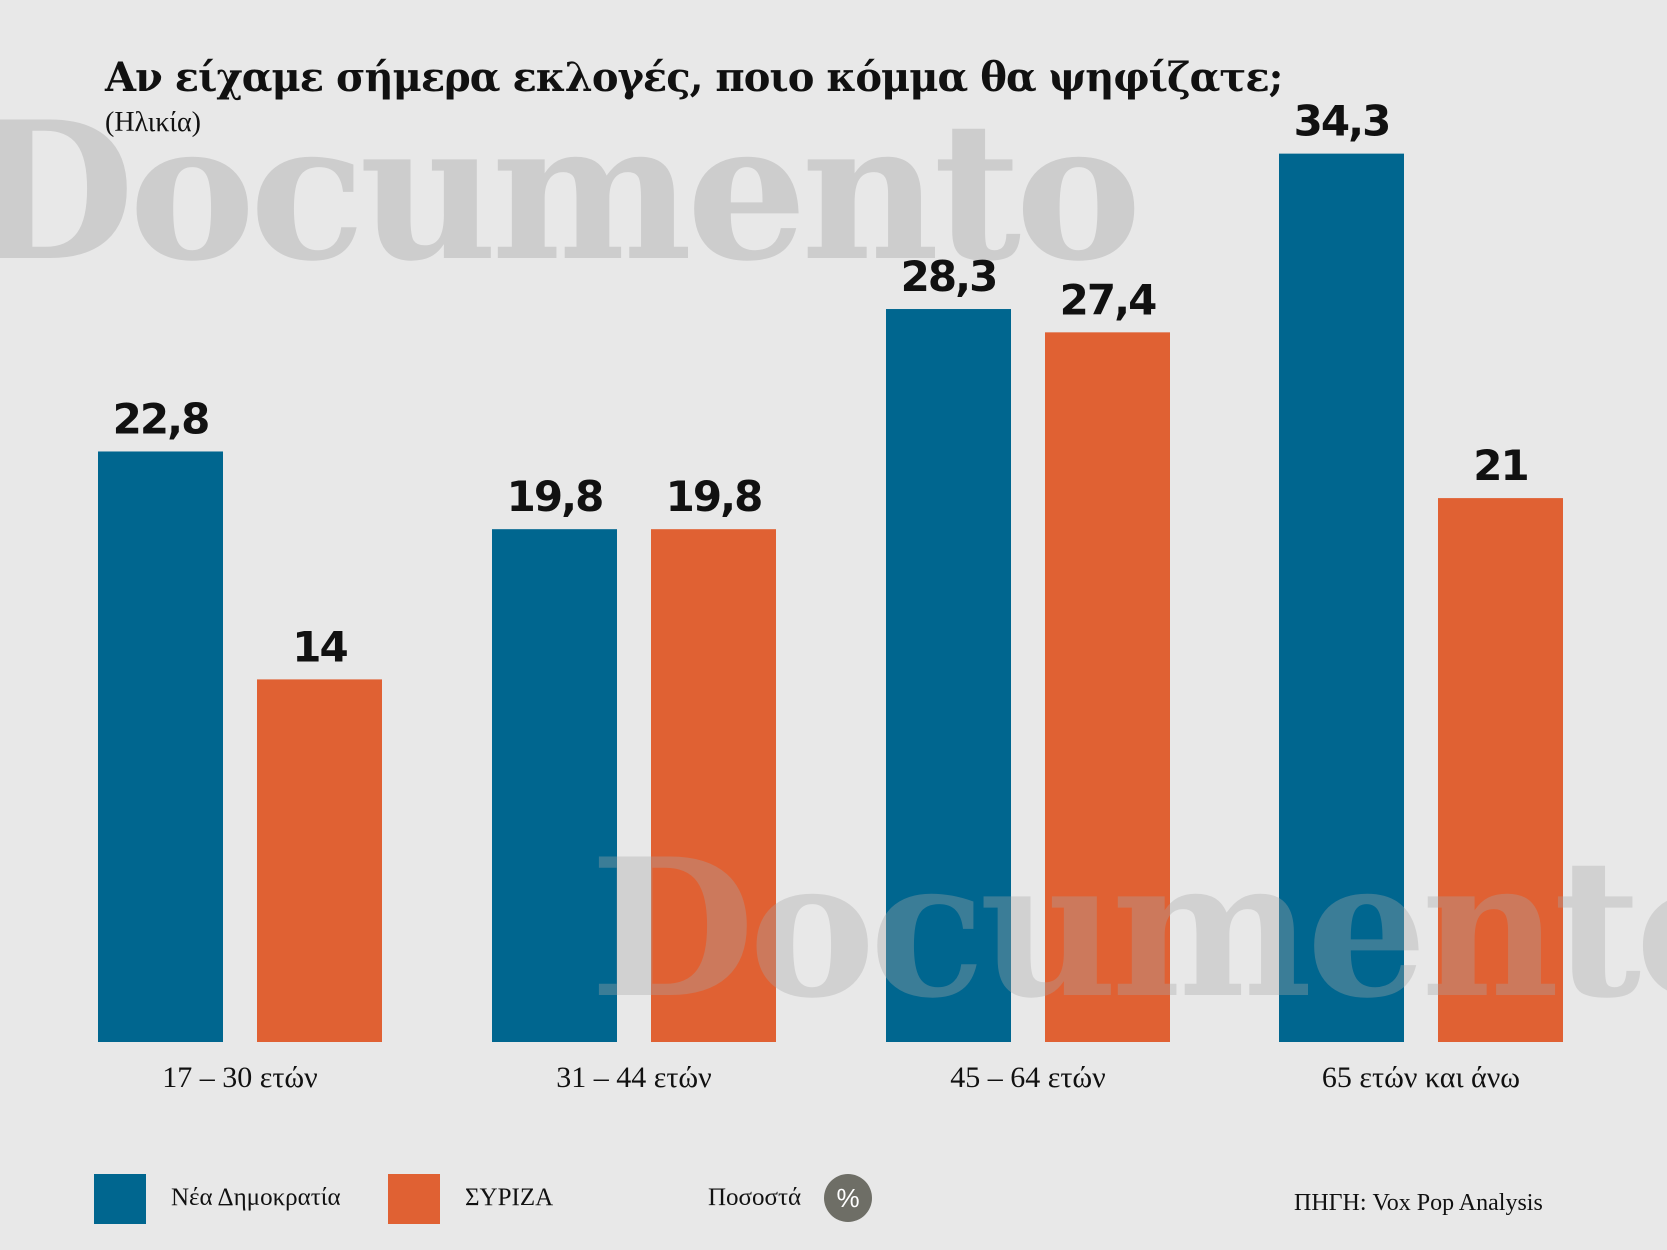 Image resolution: width=1667 pixels, height=1250 pixels. I want to click on category-label-1: 17 – 30 ετών, so click(239, 1077).